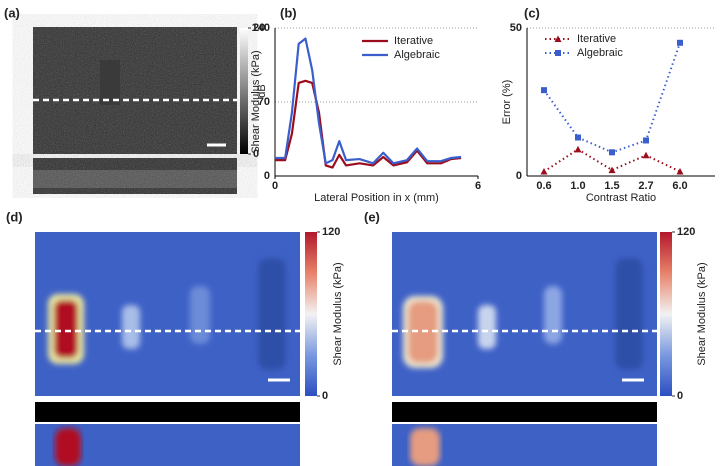 The image size is (723, 466). What do you see at coordinates (532, 12) in the screenshot?
I see `panel-label: (c)` at bounding box center [532, 12].